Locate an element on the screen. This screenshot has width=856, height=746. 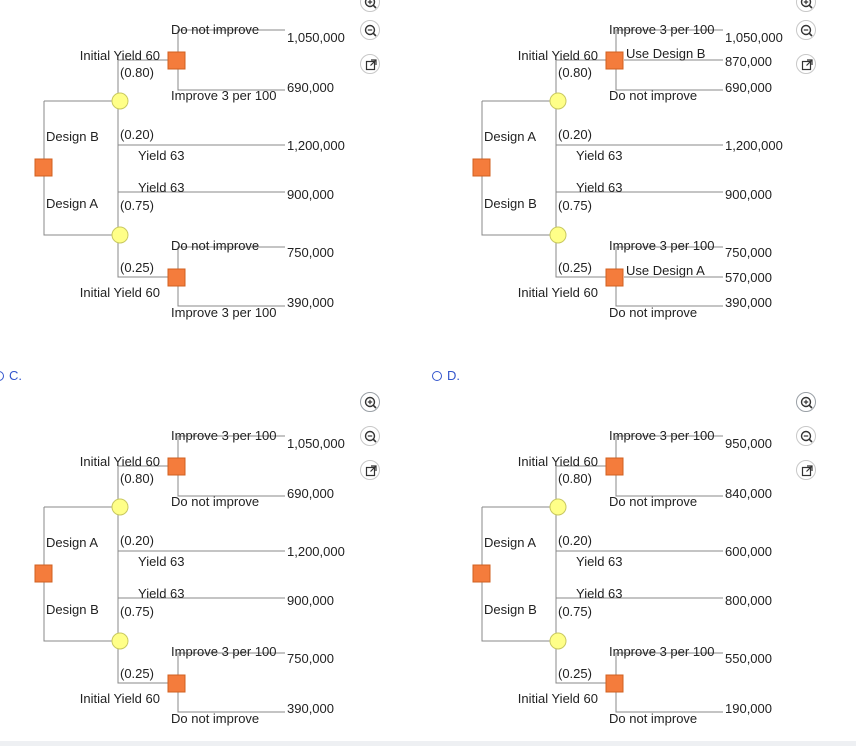
payoff-value: 690,000 is located at coordinates (748, 87).